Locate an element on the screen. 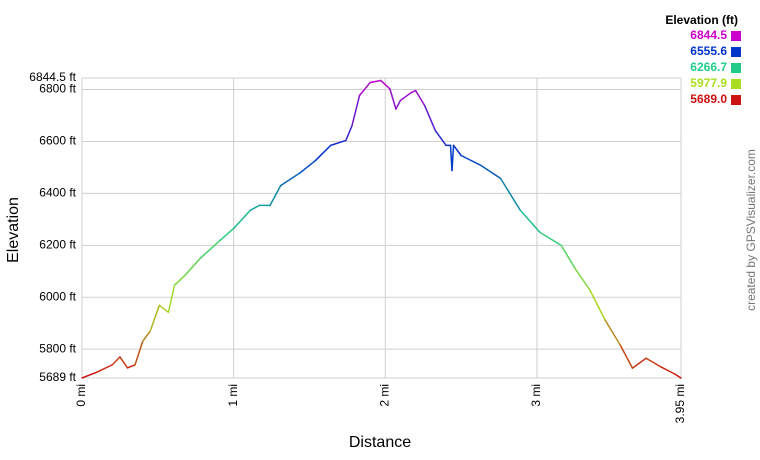 The image size is (760, 460). y-tick-label: 5800 ft is located at coordinates (57, 348).